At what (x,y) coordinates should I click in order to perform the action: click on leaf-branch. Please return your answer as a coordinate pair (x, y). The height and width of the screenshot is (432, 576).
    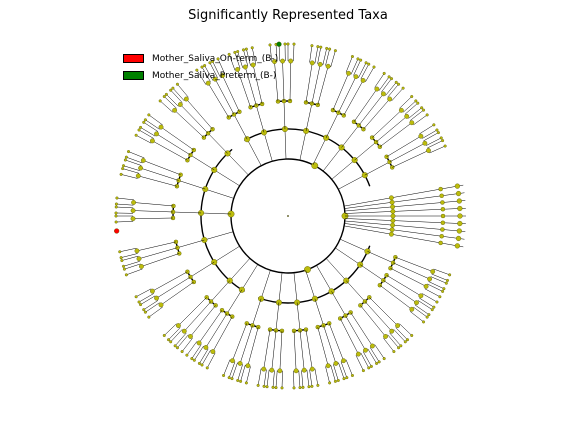
    Looking at the image, I should click on (404, 236).